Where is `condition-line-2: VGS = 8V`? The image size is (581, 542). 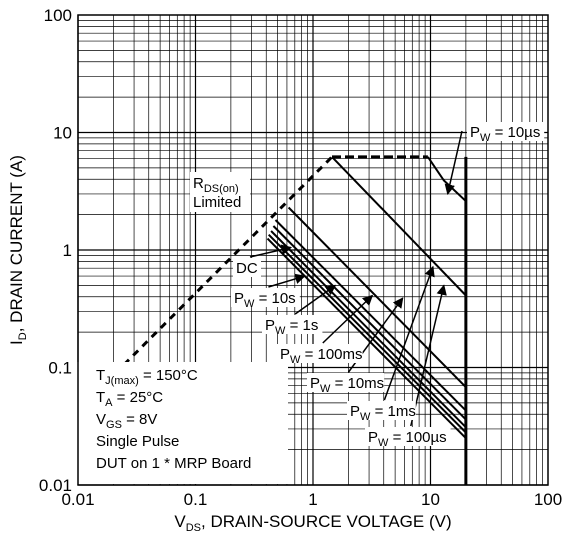
condition-line-2: VGS = 8V is located at coordinates (126, 421).